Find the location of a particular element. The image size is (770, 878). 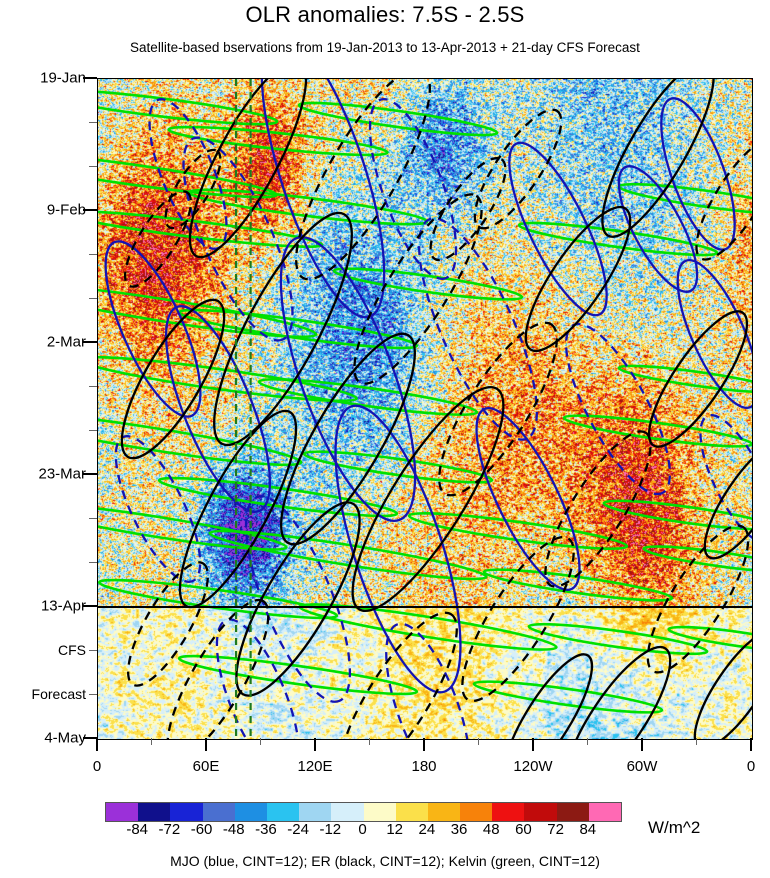

y-axis-tick-label: 23-Mar is located at coordinates (62, 474).